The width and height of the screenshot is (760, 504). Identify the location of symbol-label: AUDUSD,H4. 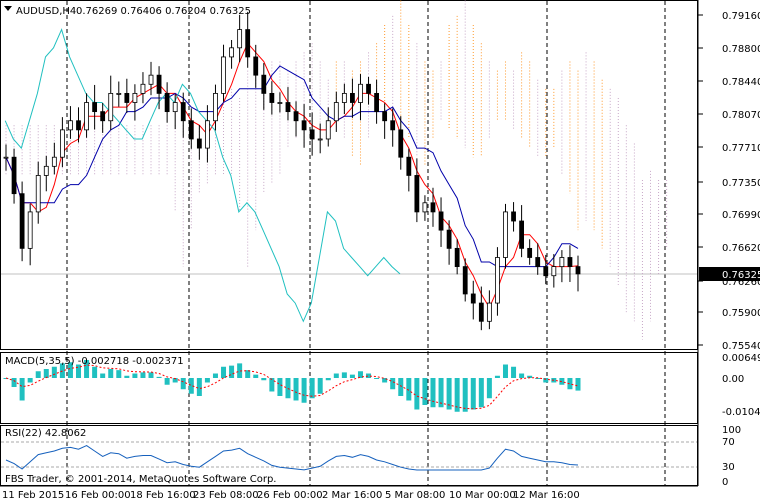
(46, 11).